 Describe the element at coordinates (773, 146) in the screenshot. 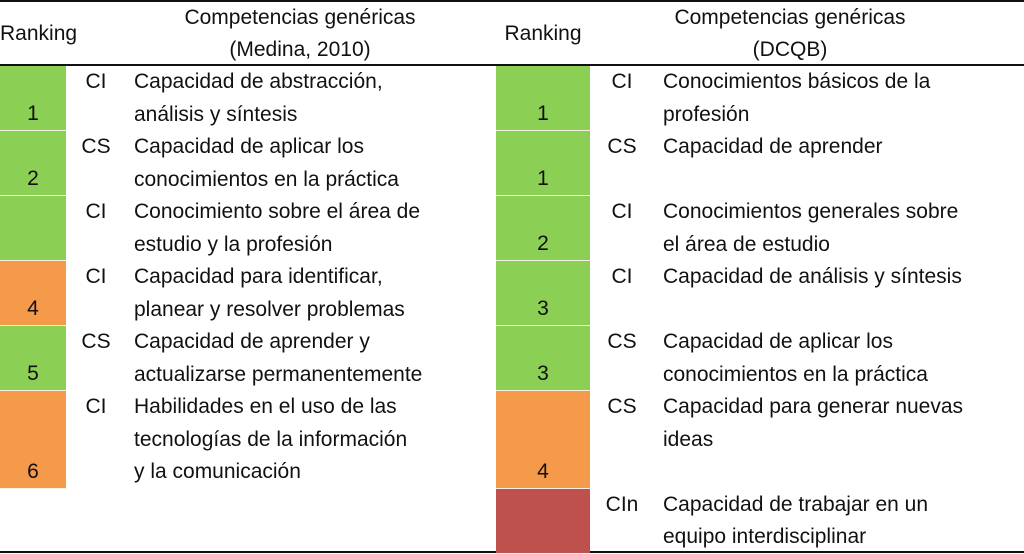

I see `right-competence-text: Capacidad de aprender` at that location.